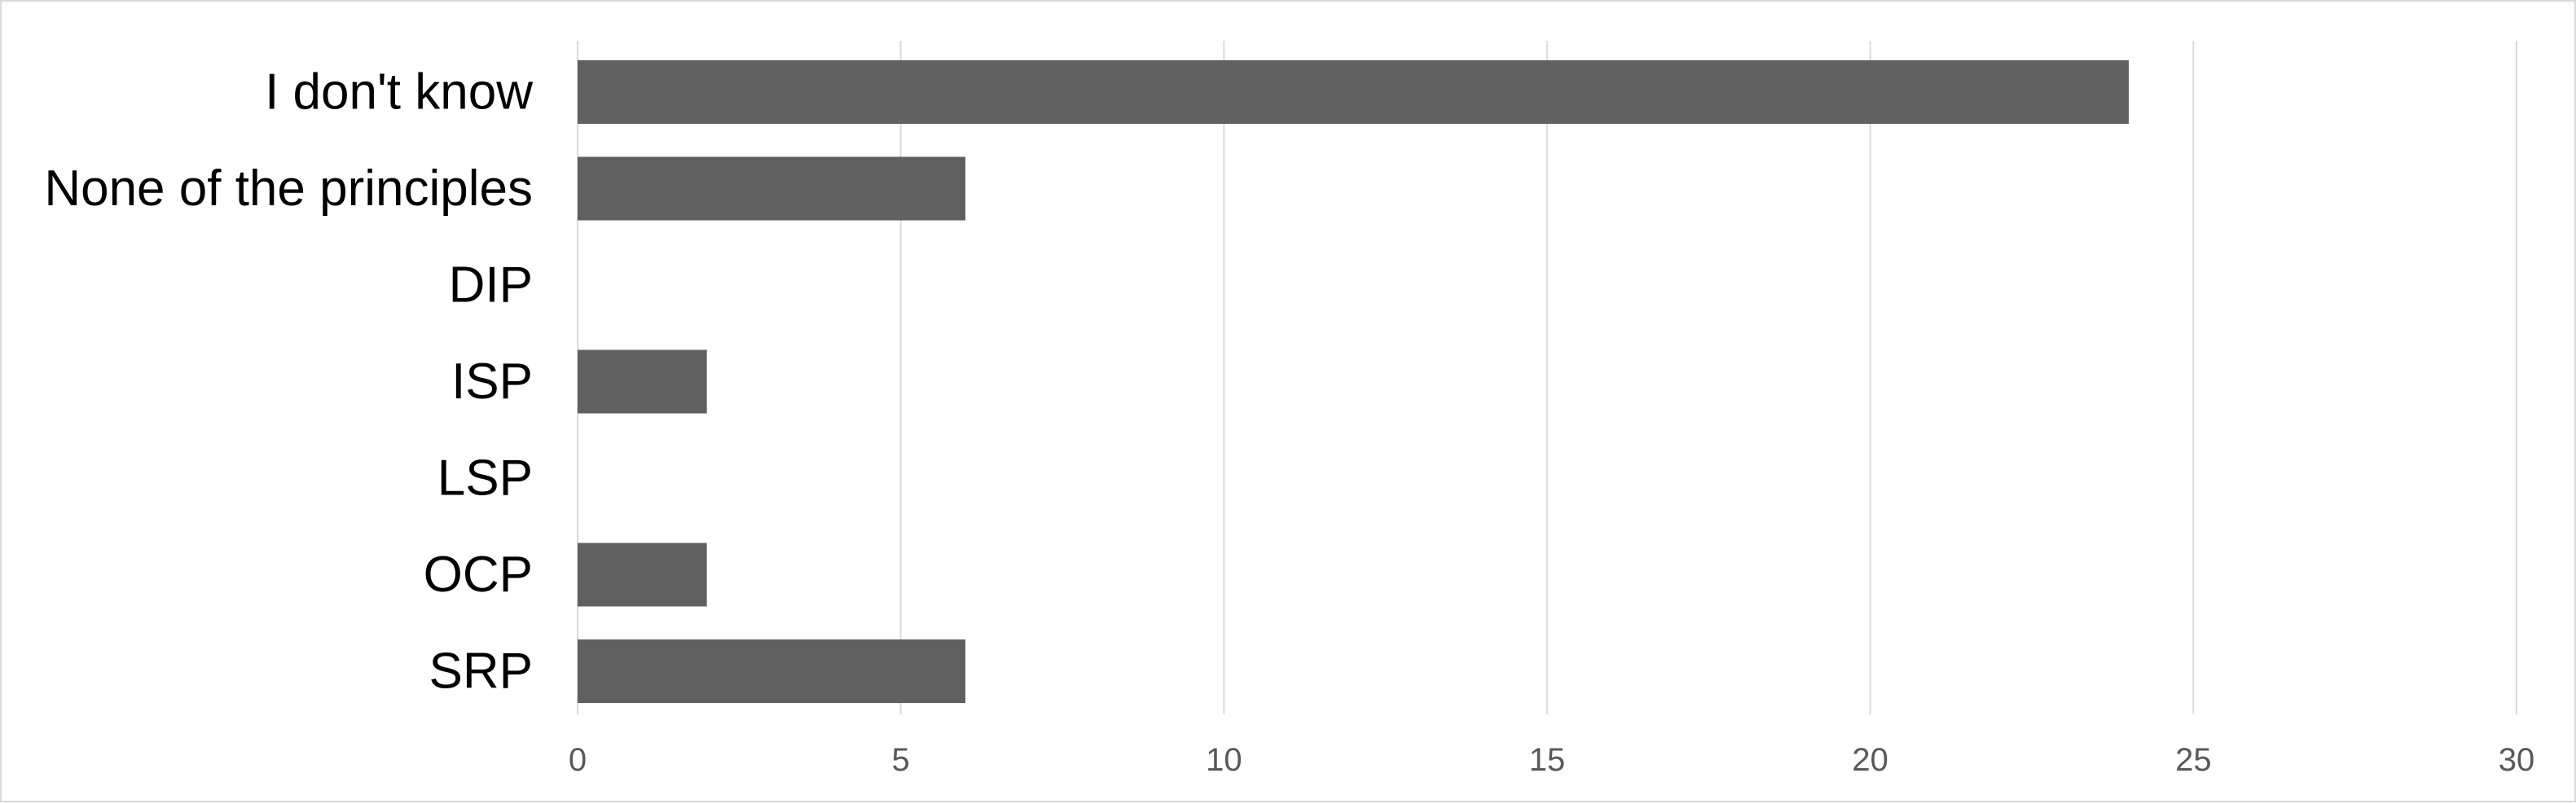 The width and height of the screenshot is (2576, 804). What do you see at coordinates (901, 760) in the screenshot?
I see `x-tick-label: 5` at bounding box center [901, 760].